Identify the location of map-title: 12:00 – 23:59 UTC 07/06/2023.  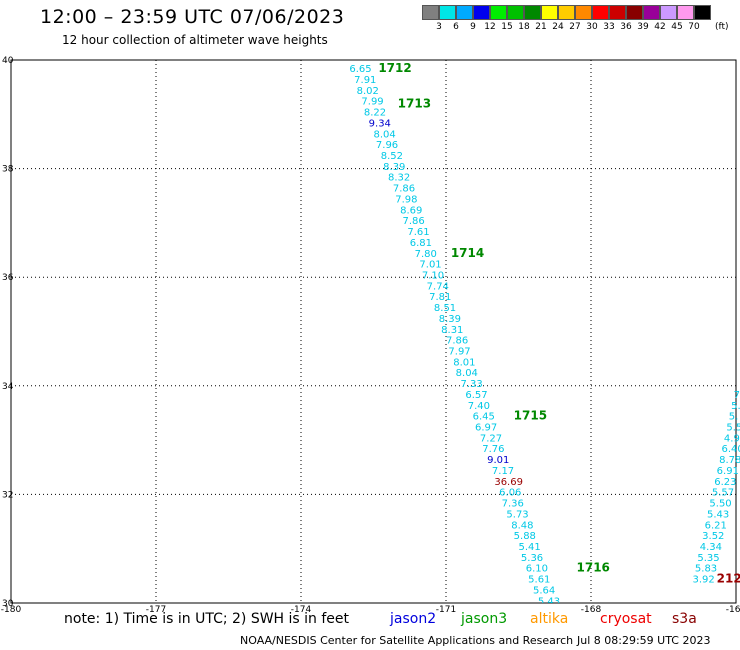
(192, 17).